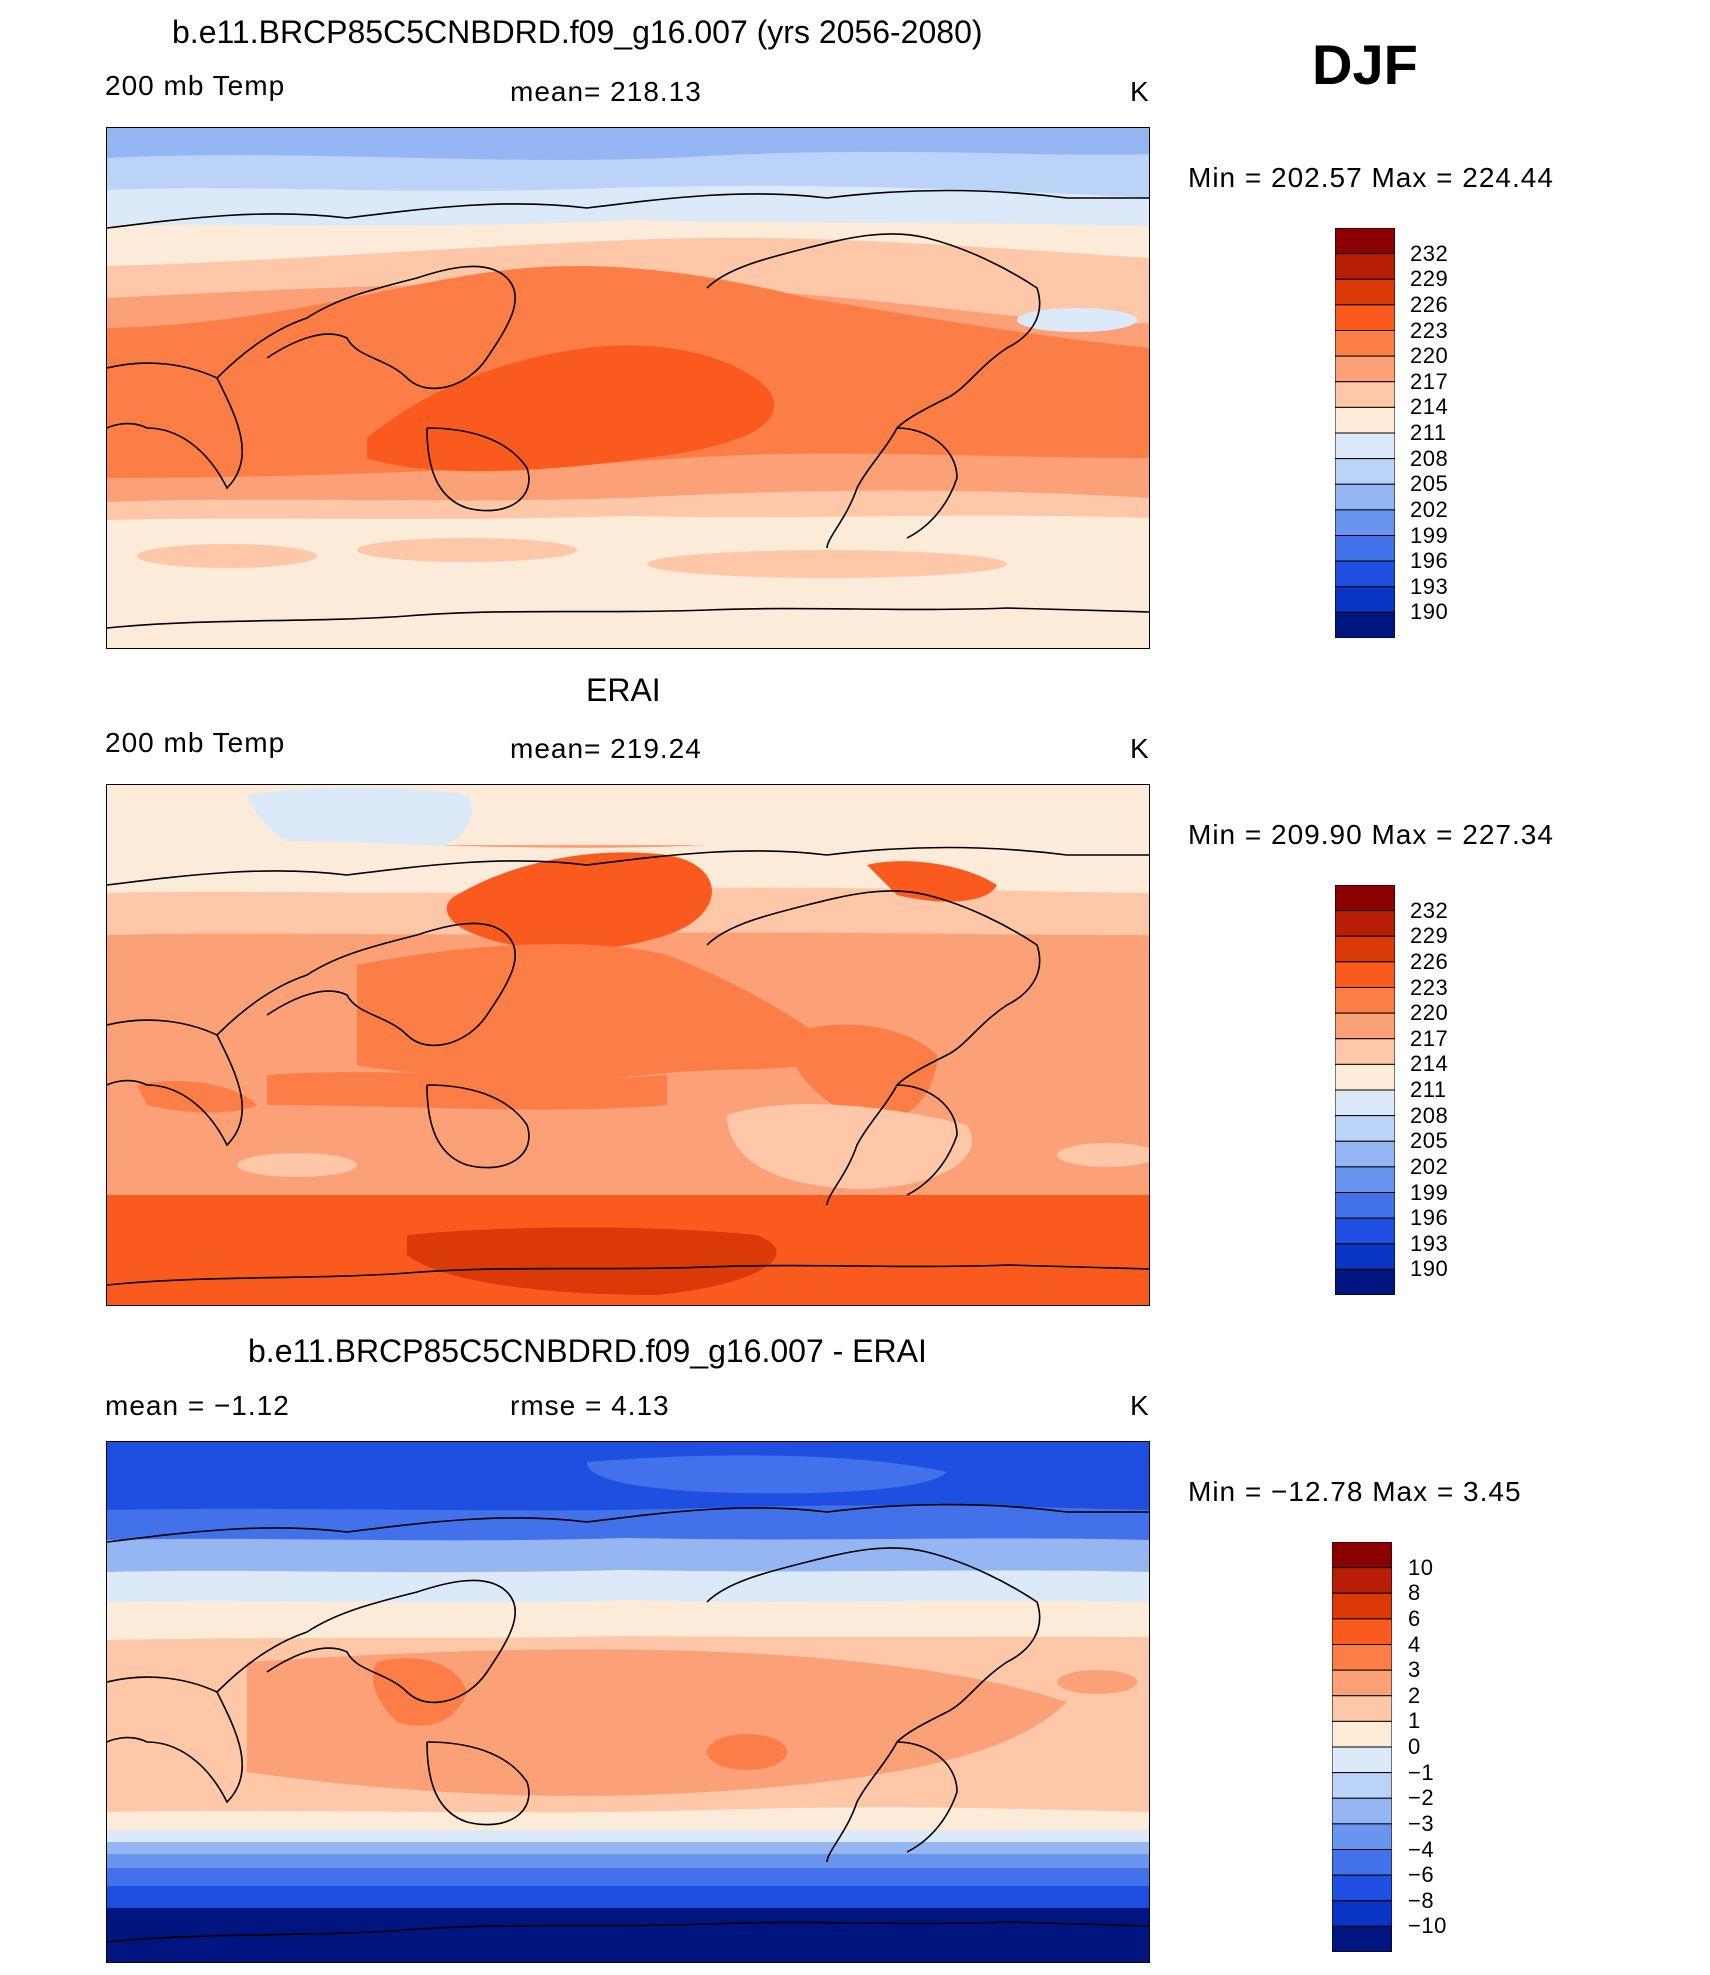 The height and width of the screenshot is (1975, 1710). I want to click on colorbar-tick-label: −1, so click(1421, 1772).